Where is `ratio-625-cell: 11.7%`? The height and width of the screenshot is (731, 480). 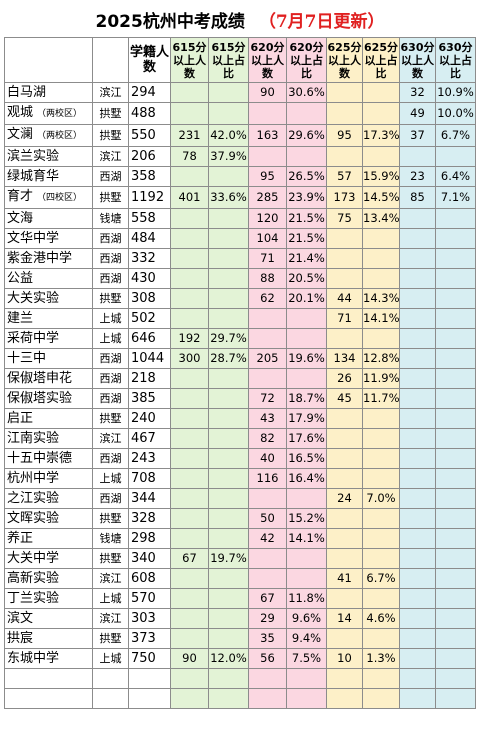
ratio-625-cell: 11.7% is located at coordinates (381, 398).